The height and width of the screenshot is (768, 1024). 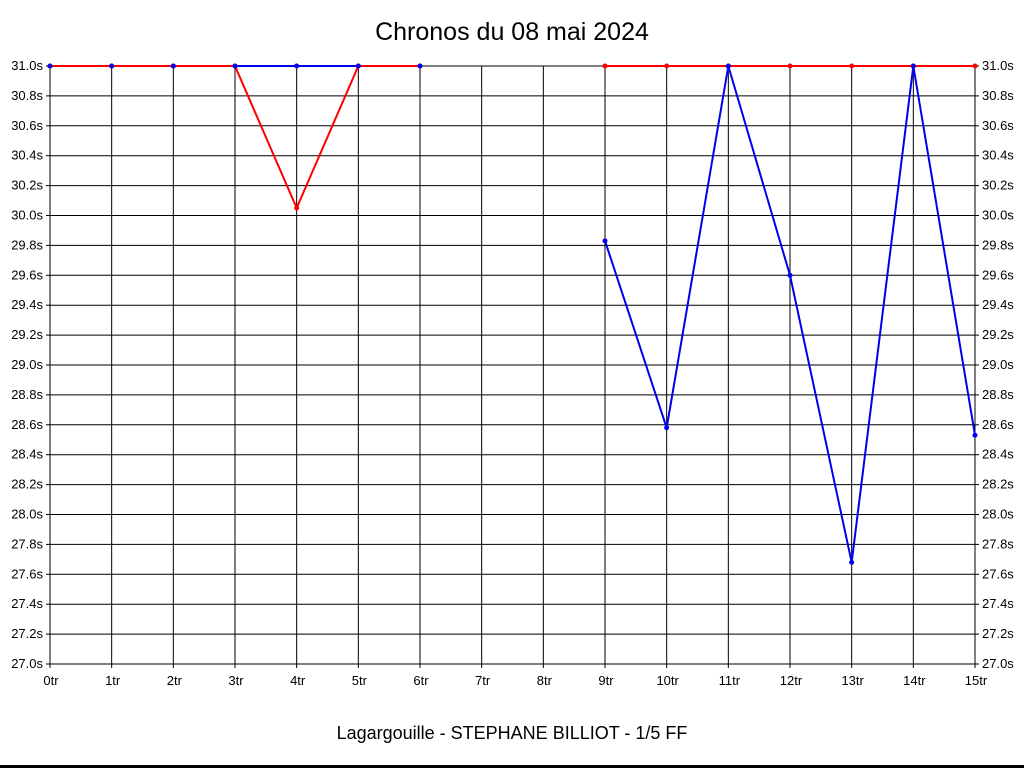 I want to click on y-axis-label-left: 29.6s, so click(x=27, y=274).